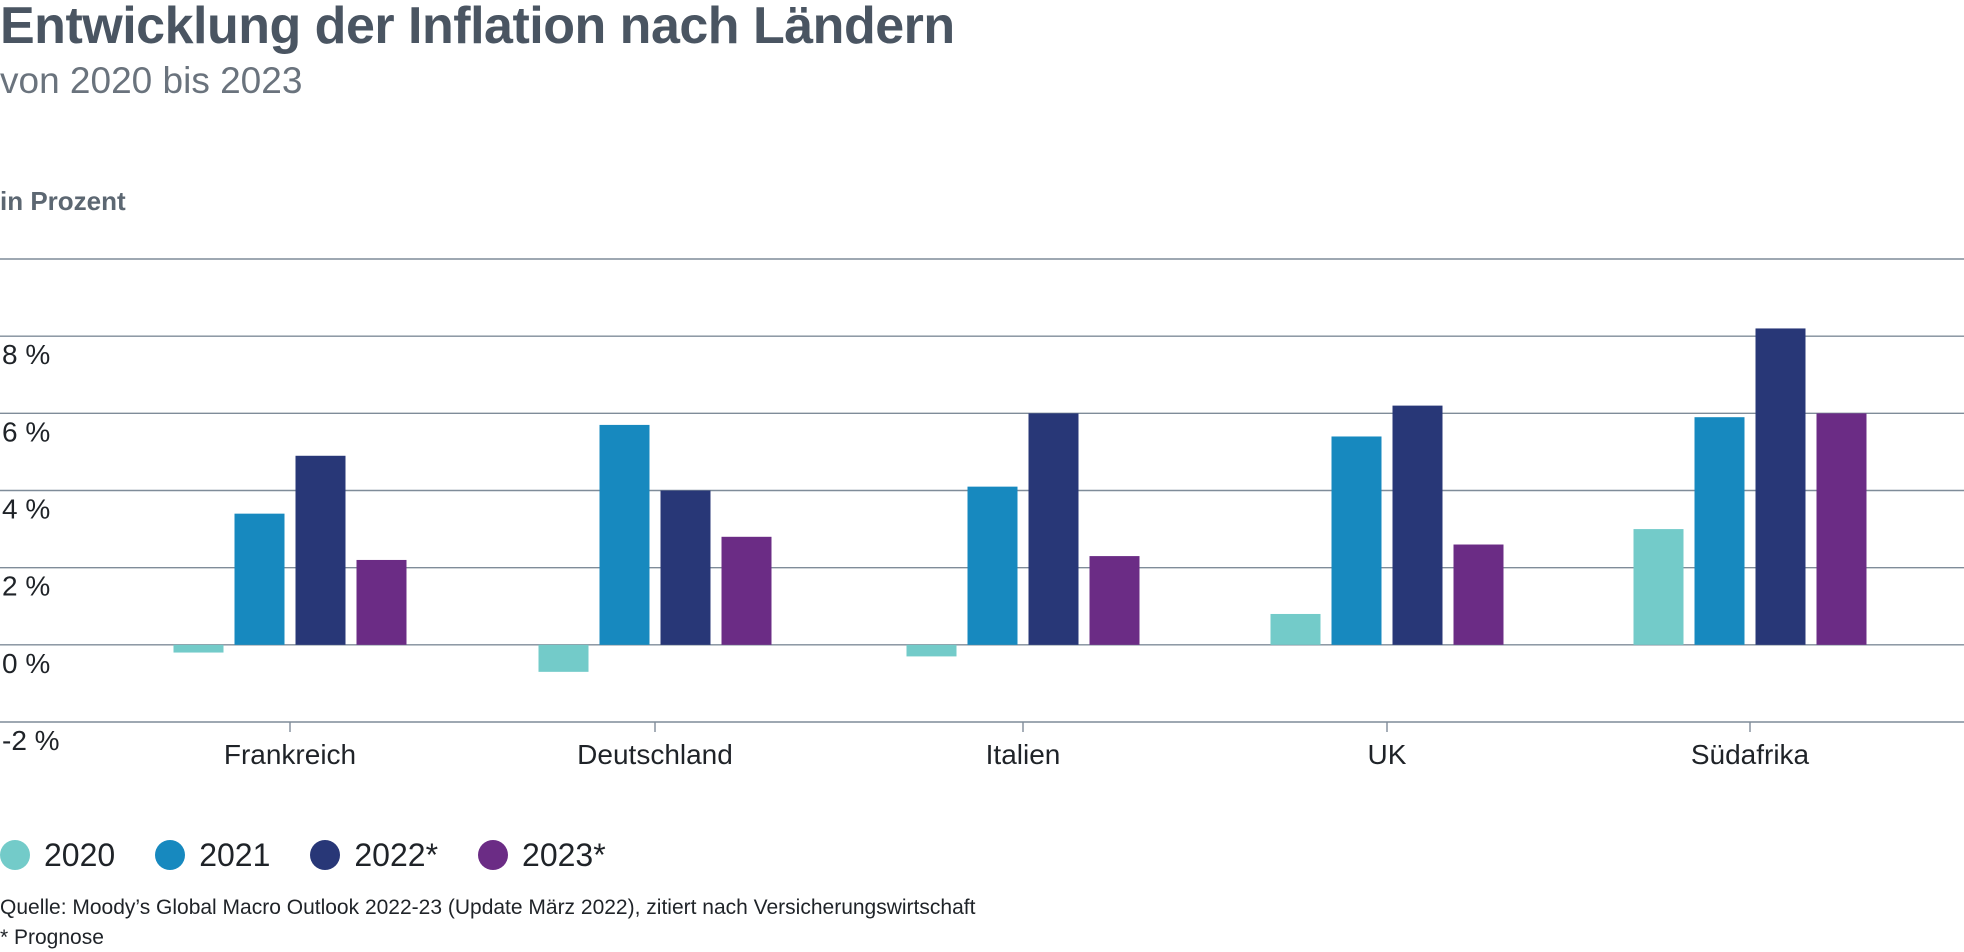  I want to click on y-tick-label: 6 %, so click(26, 431).